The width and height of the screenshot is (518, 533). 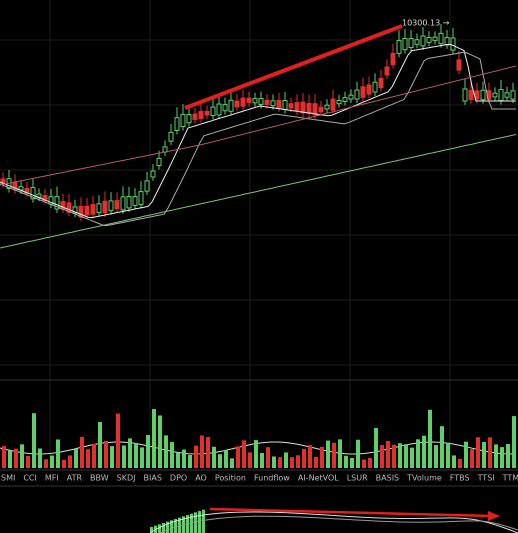 I want to click on indicator-tab: SKDJ, so click(x=126, y=478).